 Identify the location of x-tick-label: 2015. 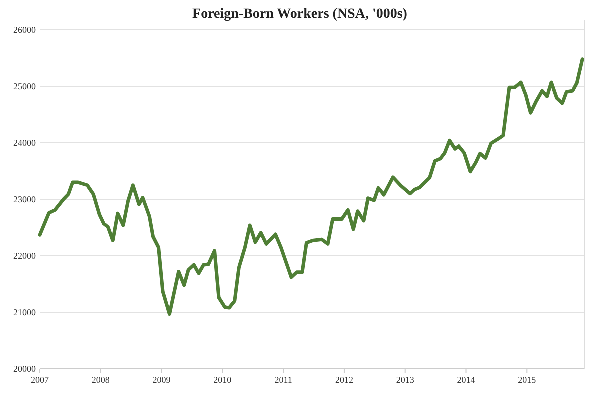
(527, 380).